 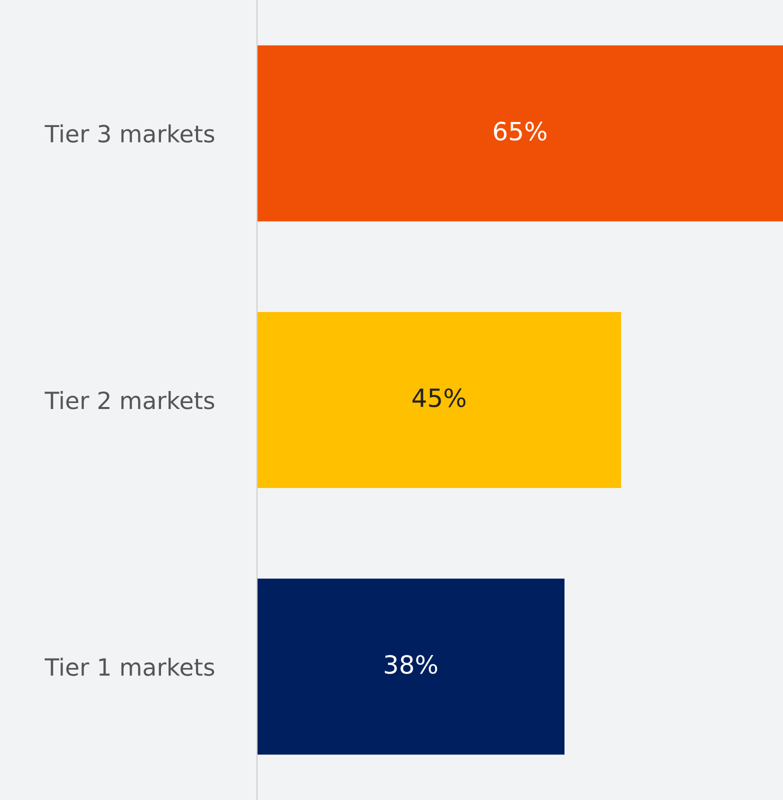 I want to click on data-label: 65%, so click(x=520, y=131).